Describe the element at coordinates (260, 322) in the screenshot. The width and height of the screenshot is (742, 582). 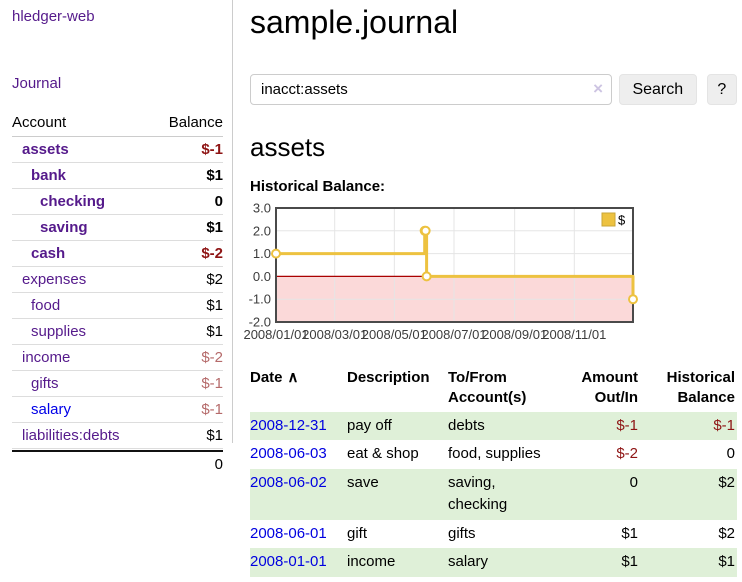
I see `y-axis-tick-label: -2.0` at that location.